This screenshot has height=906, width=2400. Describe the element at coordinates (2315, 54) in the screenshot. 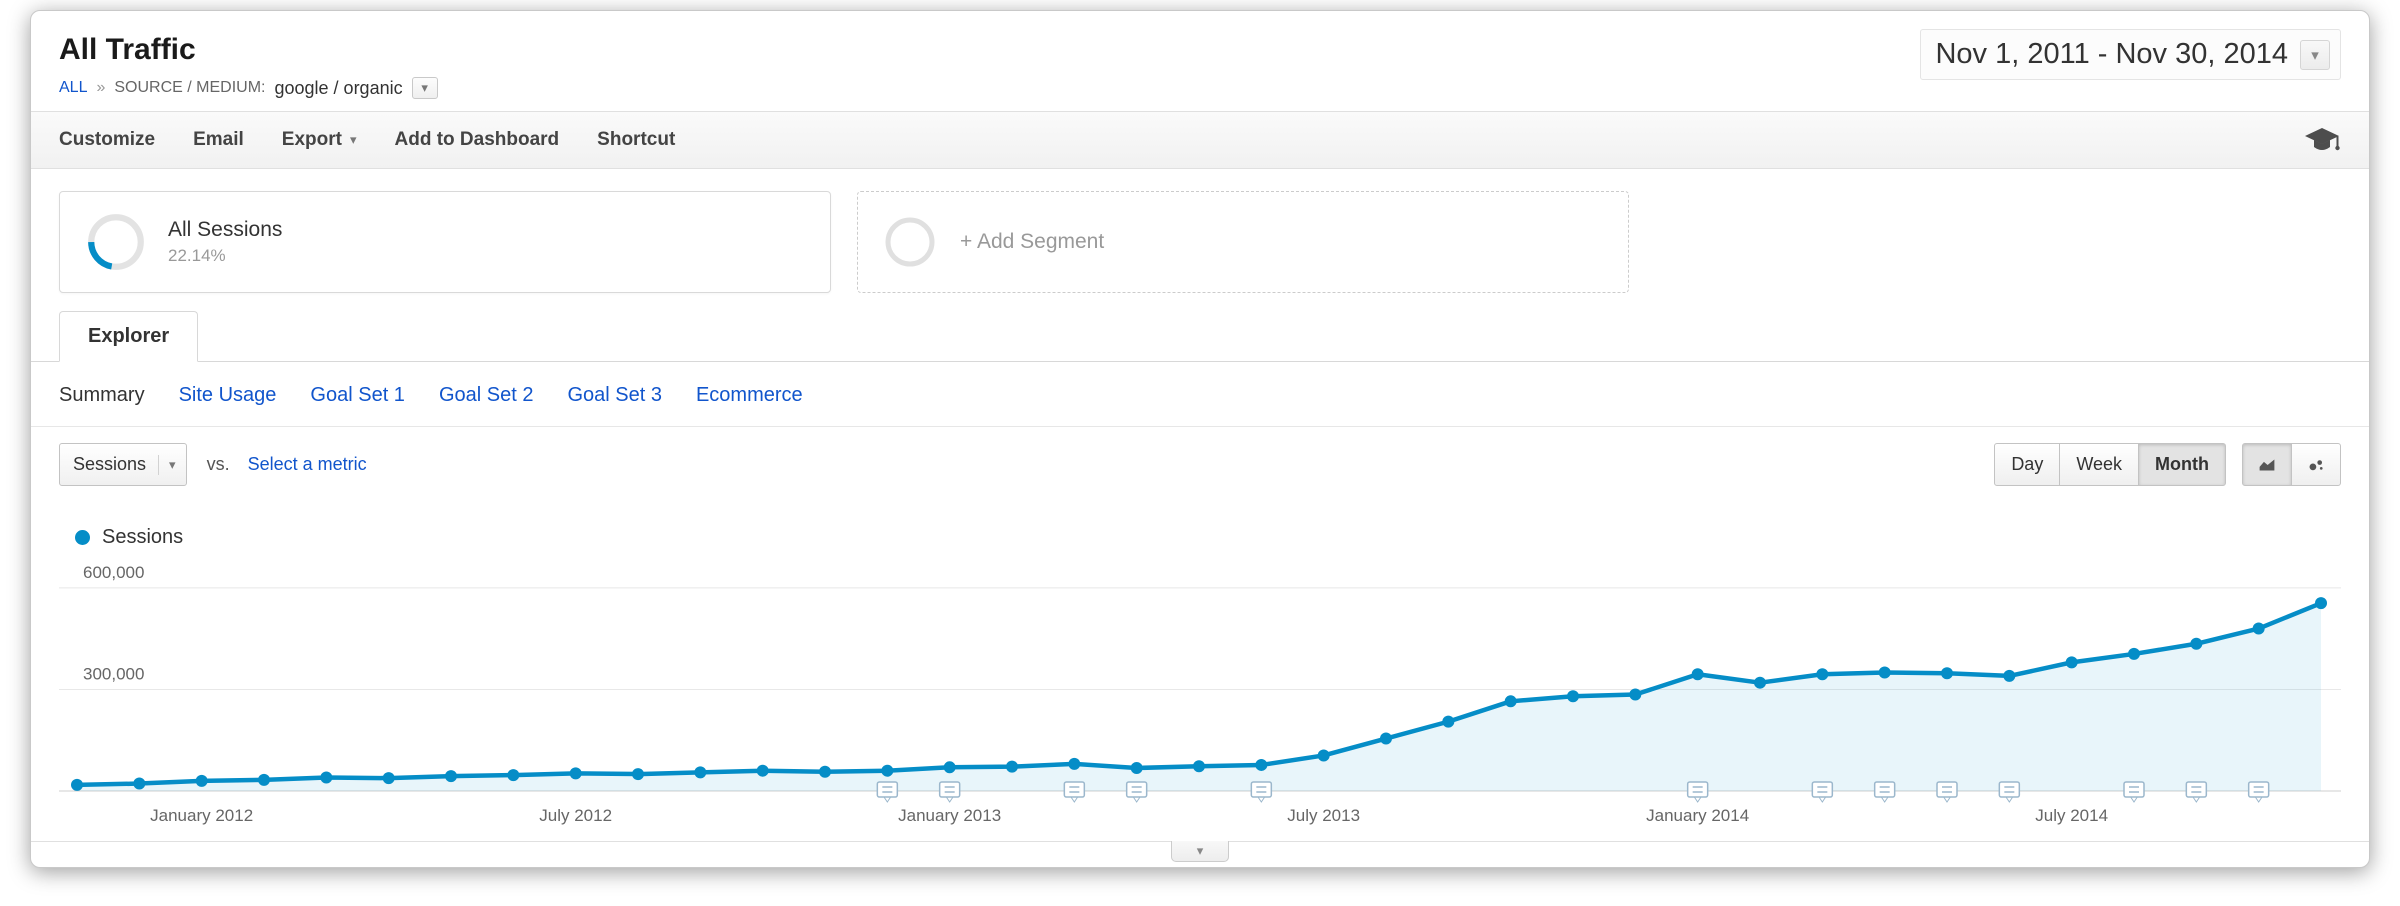

I see `date-range-caret-icon: ▾` at that location.